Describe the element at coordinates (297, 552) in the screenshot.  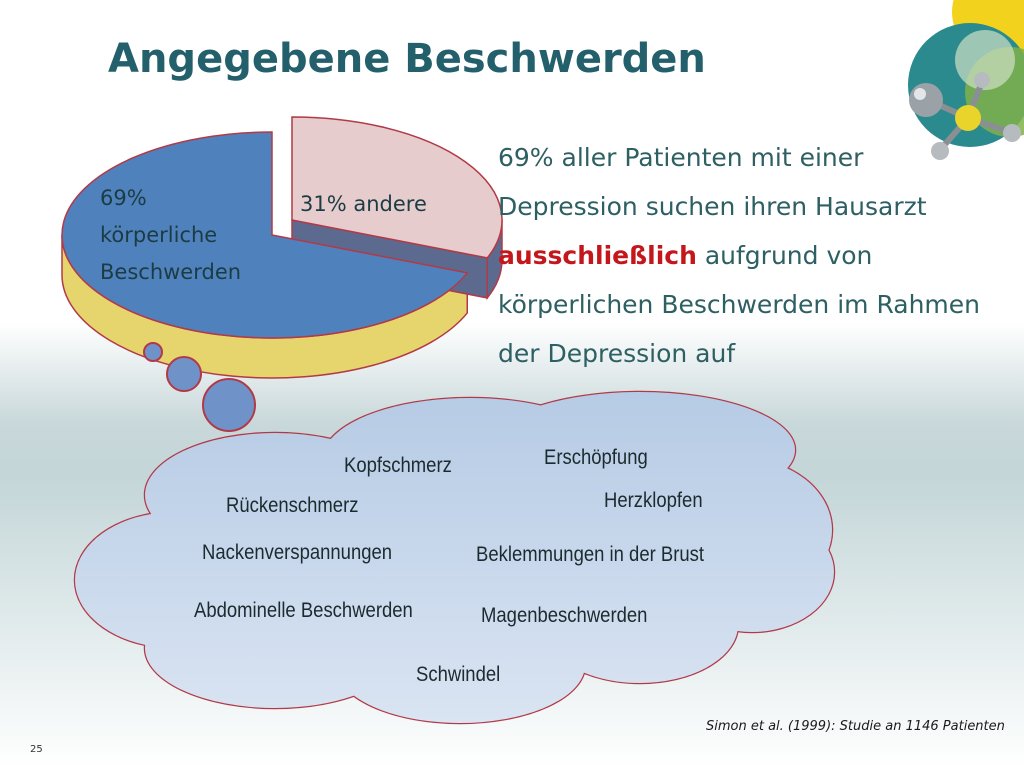
I see `symptom-item: Nackenverspannungen` at that location.